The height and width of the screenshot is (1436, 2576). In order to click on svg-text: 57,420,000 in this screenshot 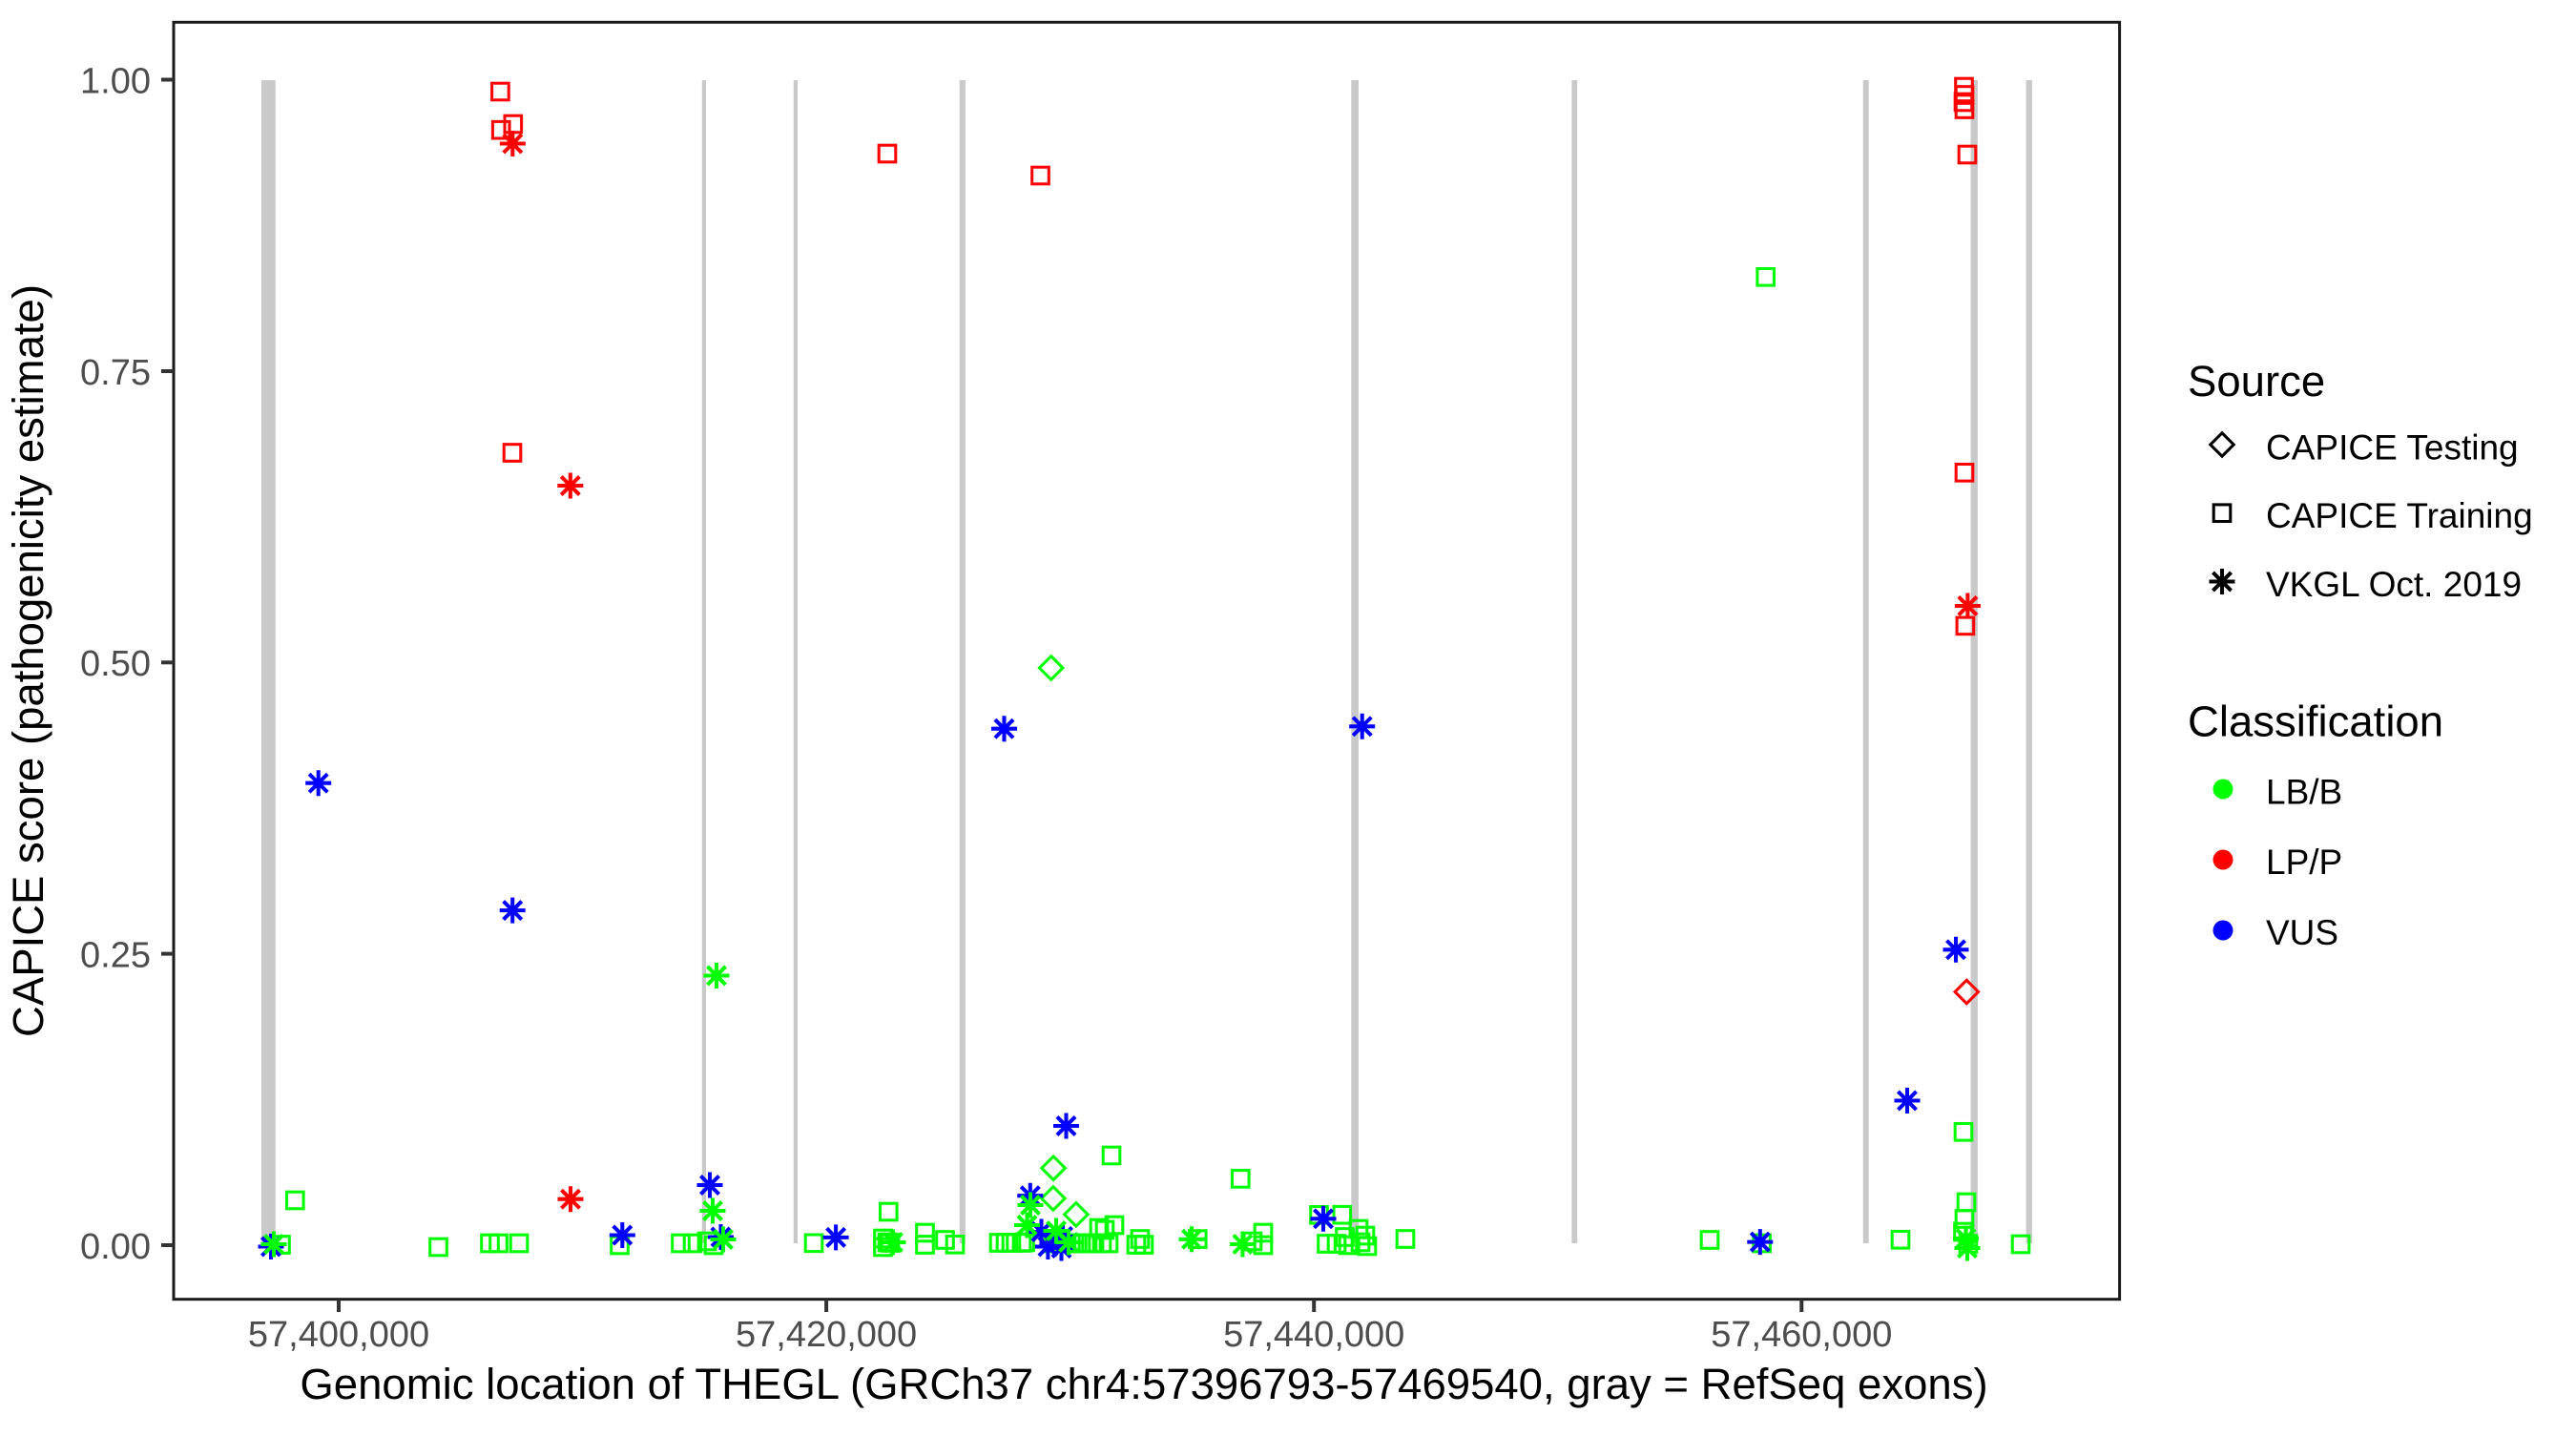, I will do `click(826, 1335)`.